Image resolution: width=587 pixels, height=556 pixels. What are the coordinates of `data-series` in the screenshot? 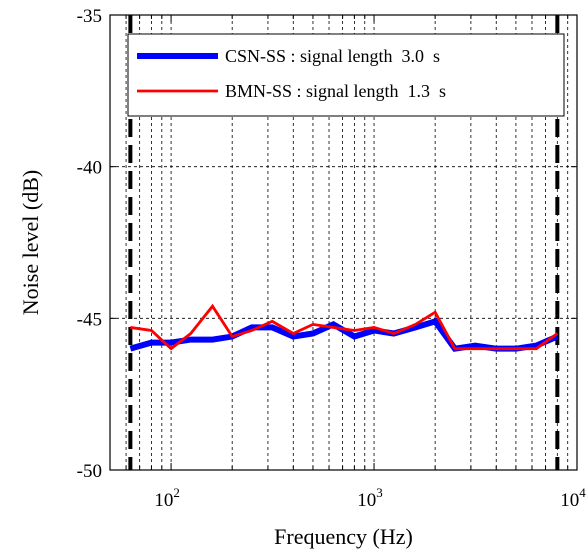 It's located at (344, 327).